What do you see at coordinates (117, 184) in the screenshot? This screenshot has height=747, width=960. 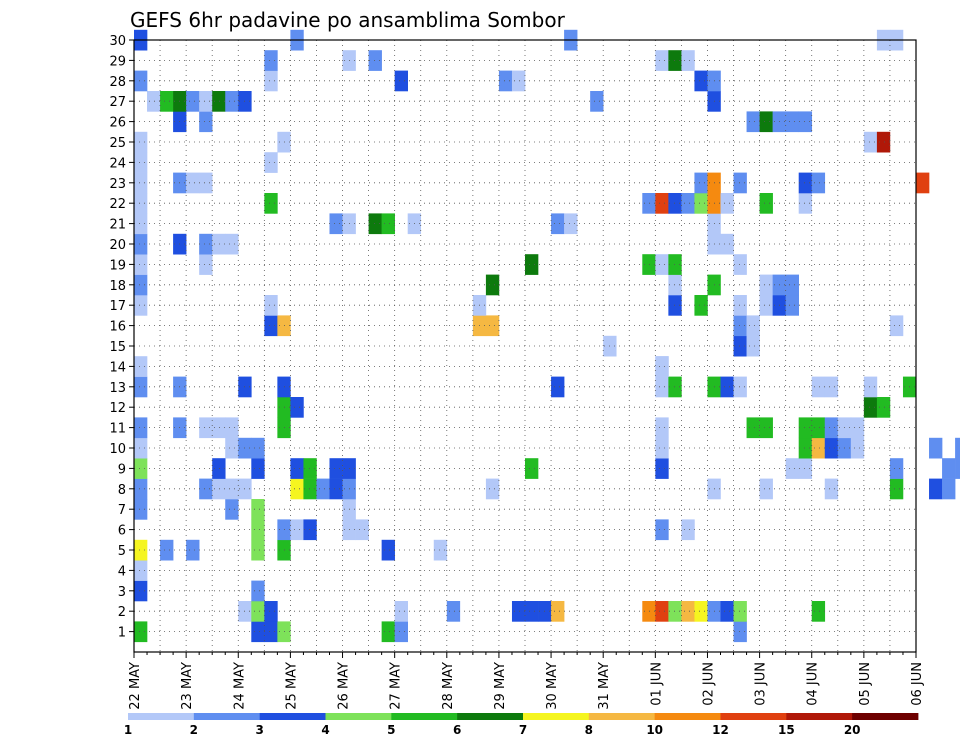 I see `y-tick-label: 23` at bounding box center [117, 184].